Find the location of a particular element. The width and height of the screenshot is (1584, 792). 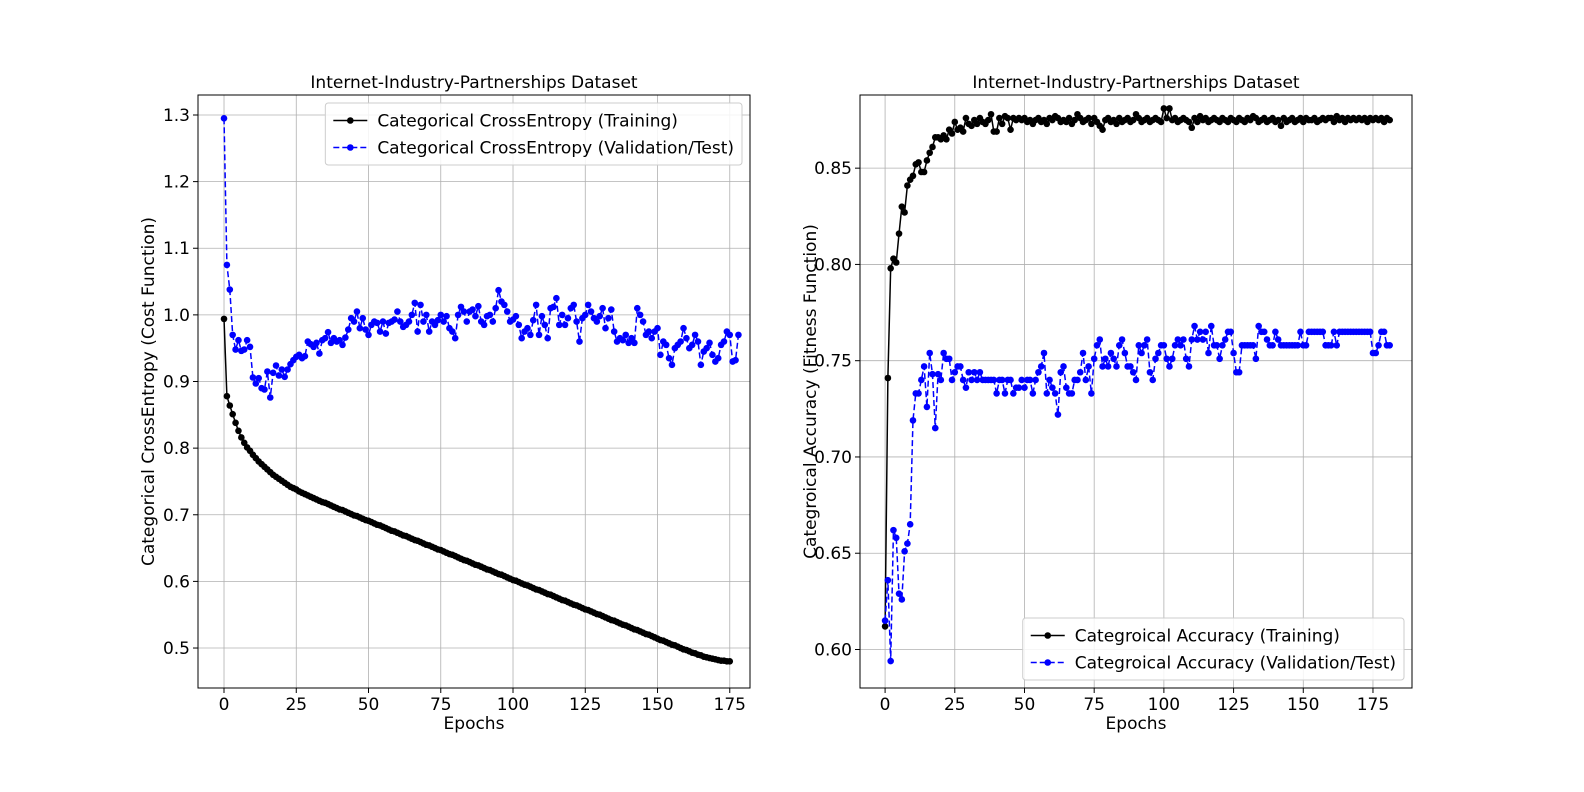

legend-label: Categroical Accuracy (Validation/Test) is located at coordinates (1235, 664).